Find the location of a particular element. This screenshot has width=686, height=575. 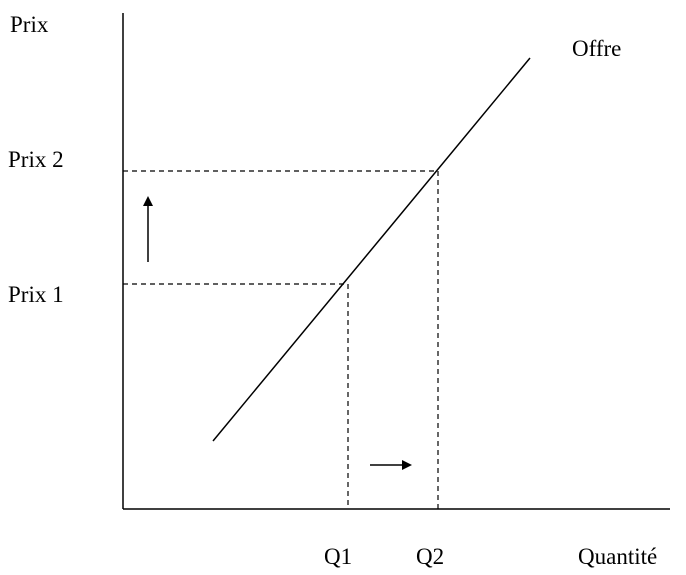

supply-curve-label: Offre is located at coordinates (596, 48).